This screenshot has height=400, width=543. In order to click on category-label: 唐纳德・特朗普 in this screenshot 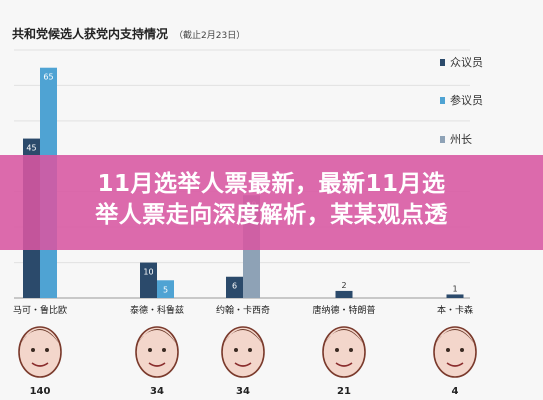, I will do `click(343, 310)`.